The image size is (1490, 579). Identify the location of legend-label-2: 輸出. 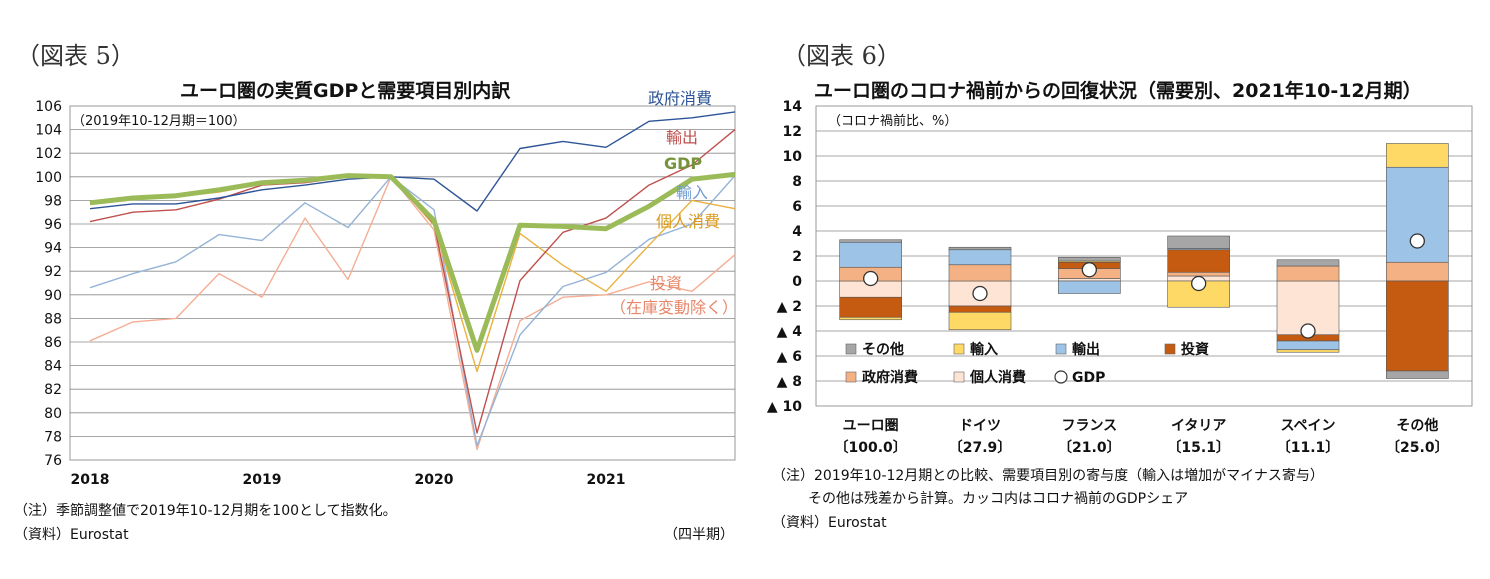
(1086, 349).